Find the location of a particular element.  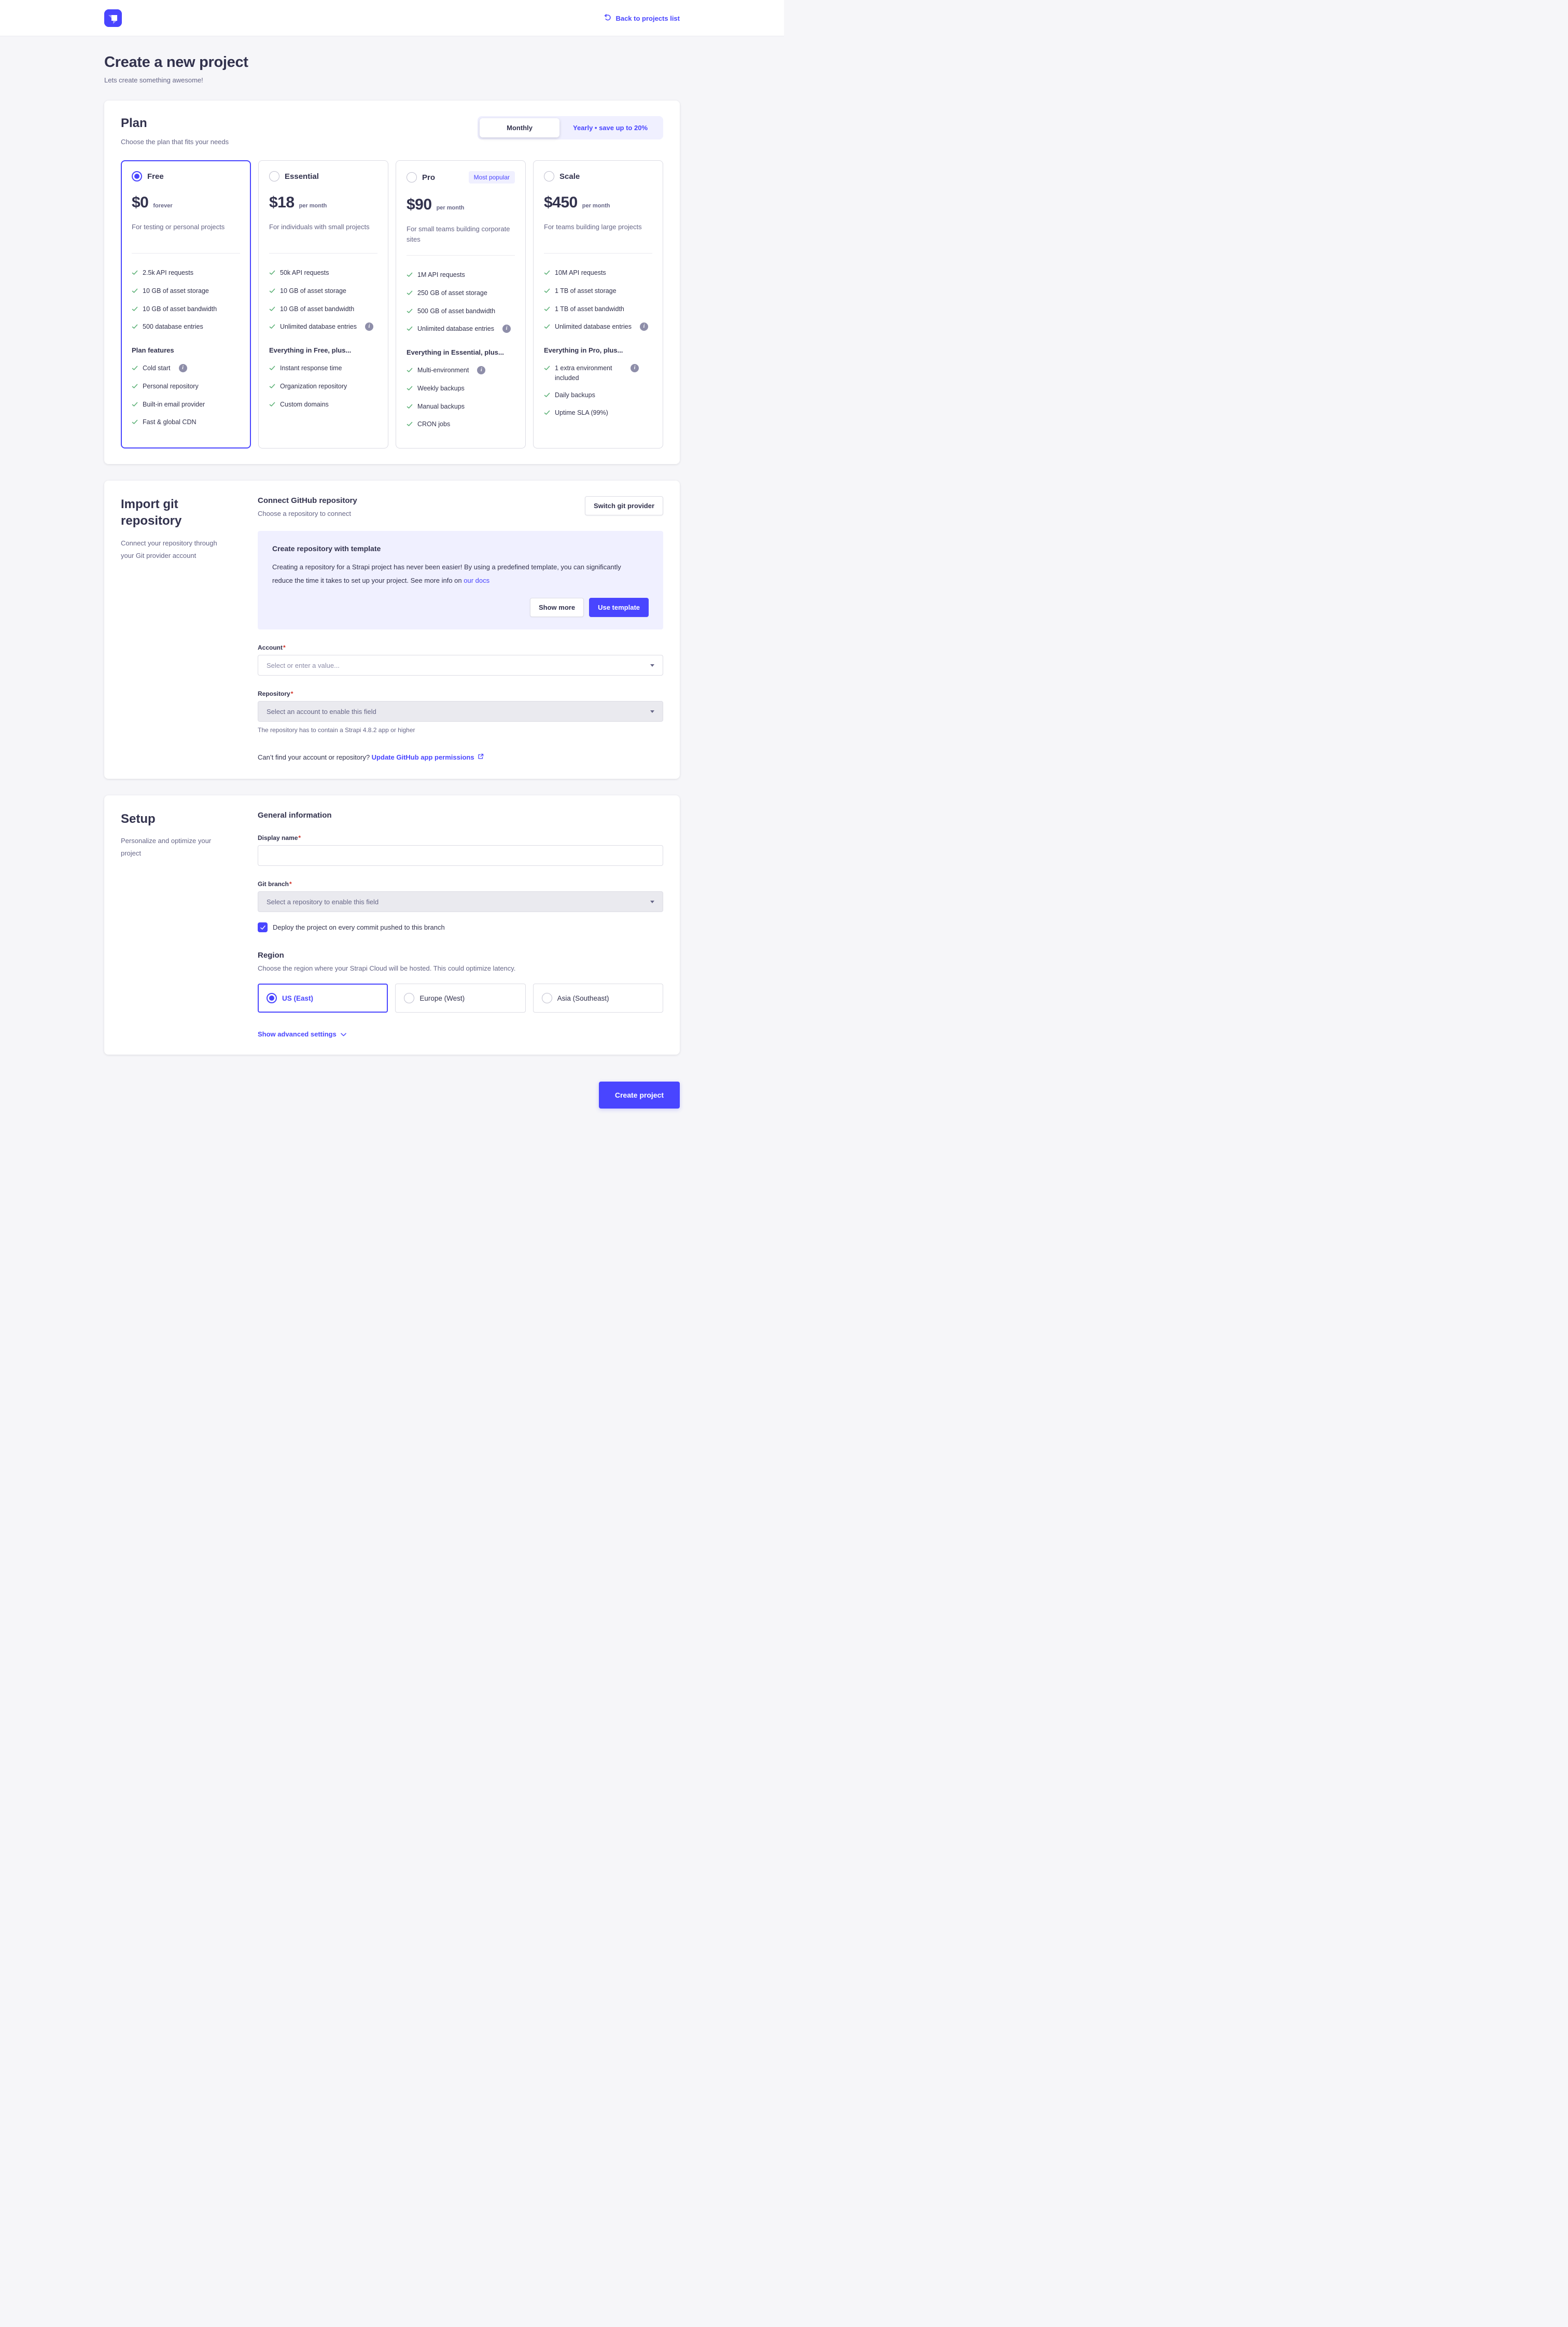

billing-monthly-button: Monthly is located at coordinates (519, 128).